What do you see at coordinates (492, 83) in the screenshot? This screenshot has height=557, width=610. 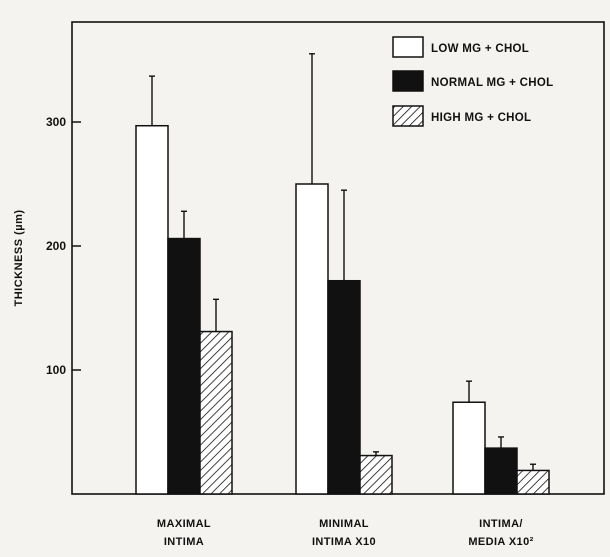 I see `legend-label: NORMAL MG + CHOL` at bounding box center [492, 83].